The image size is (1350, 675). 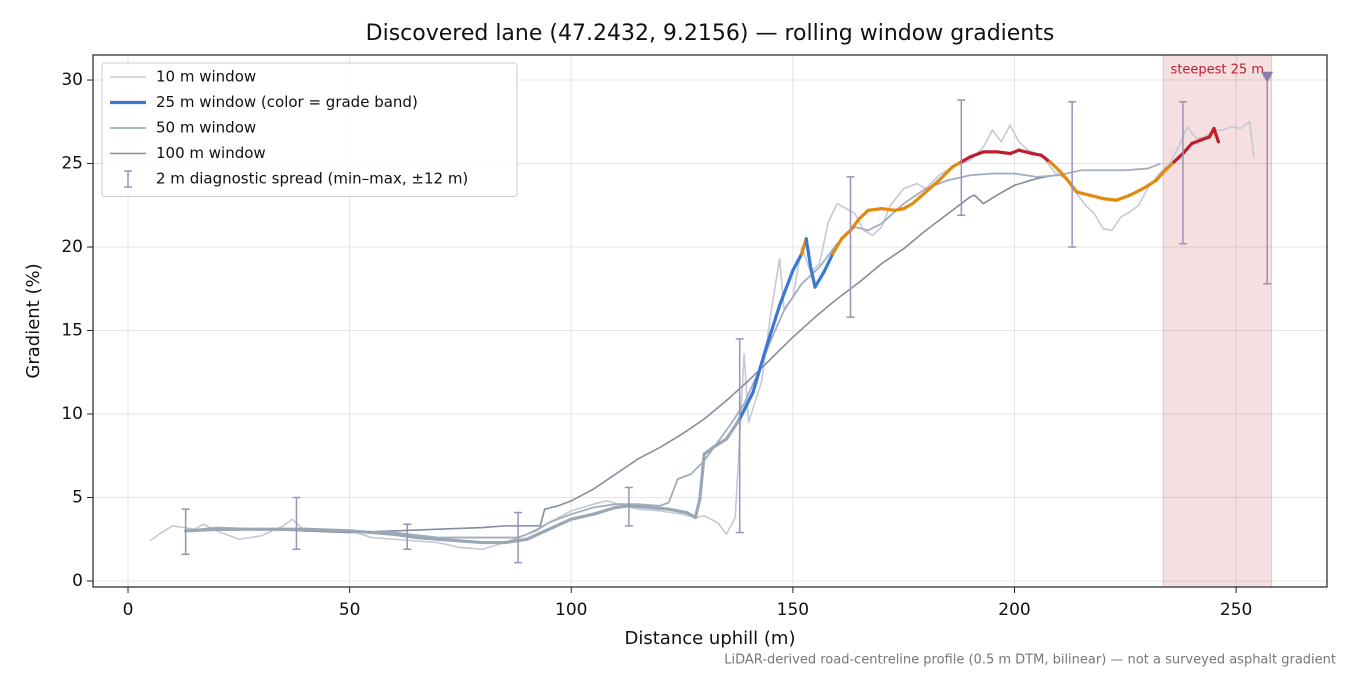 I want to click on y-tick-label: 15, so click(x=72, y=331).